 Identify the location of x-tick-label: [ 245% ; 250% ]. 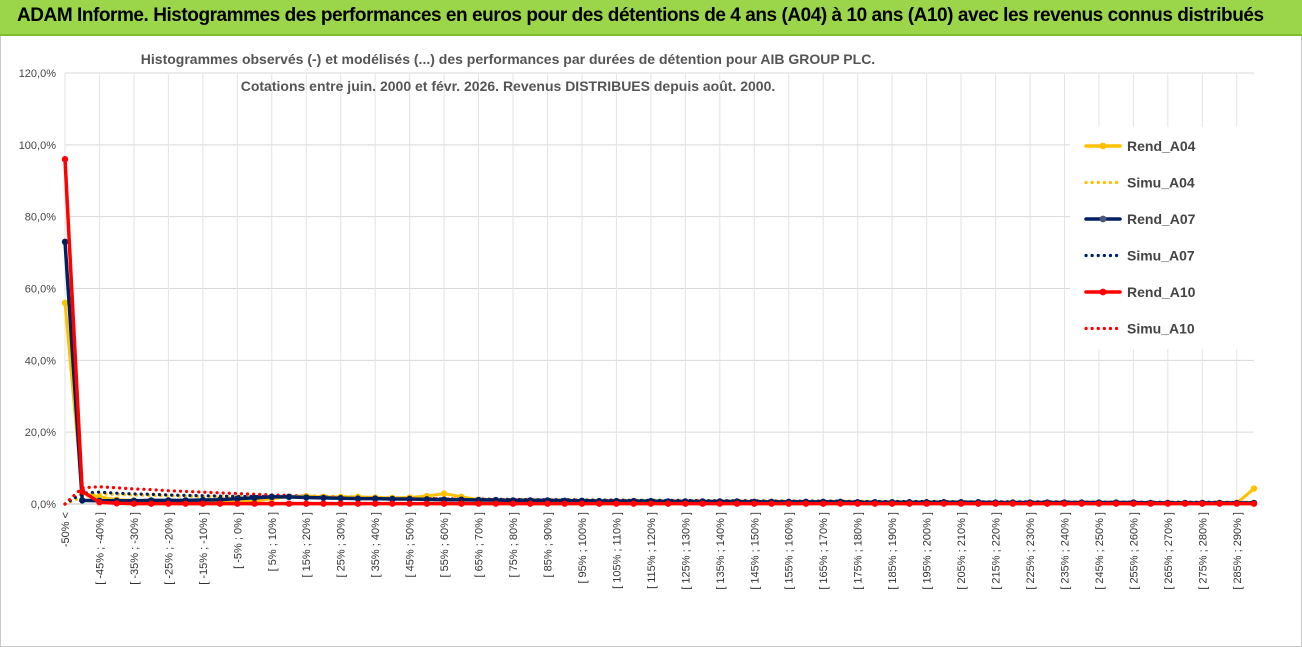
(1100, 551).